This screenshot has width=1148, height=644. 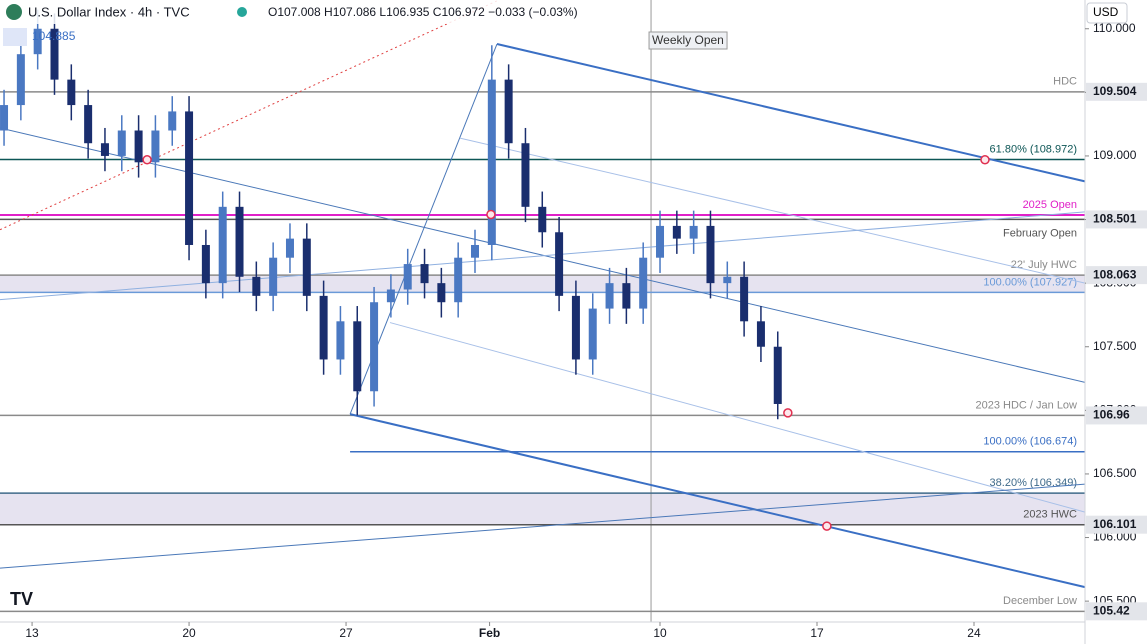 I want to click on logo: TV, so click(x=21, y=599).